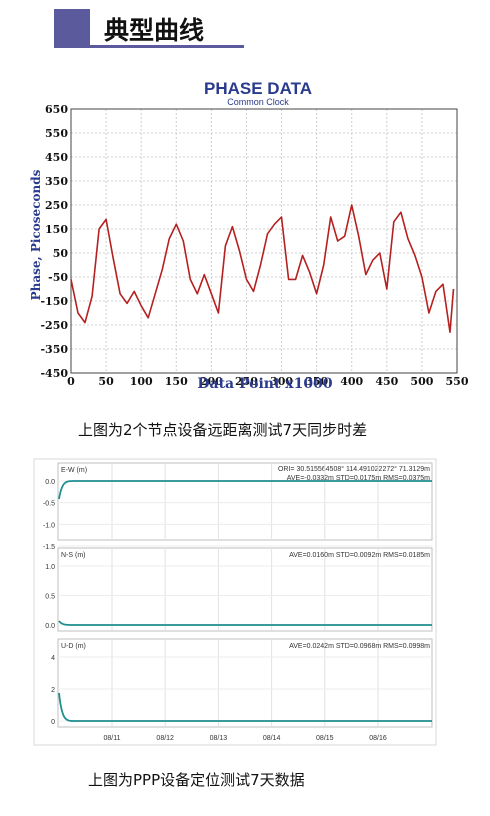 The width and height of the screenshot is (490, 816). Describe the element at coordinates (149, 46) in the screenshot. I see `header-underline` at that location.